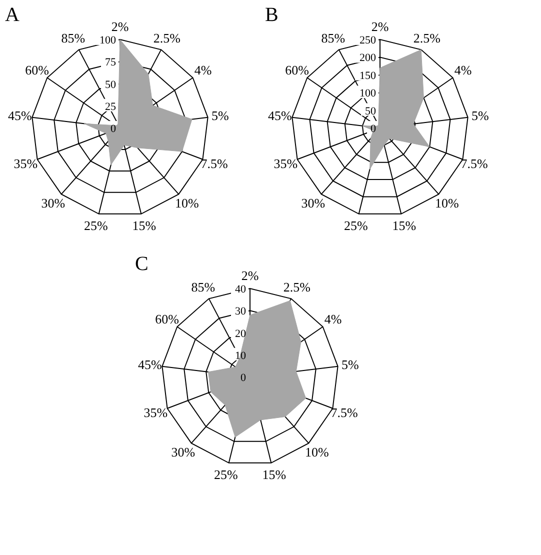 This screenshot has height=555, width=541. Describe the element at coordinates (368, 40) in the screenshot. I see `y-tick-label: 250` at that location.